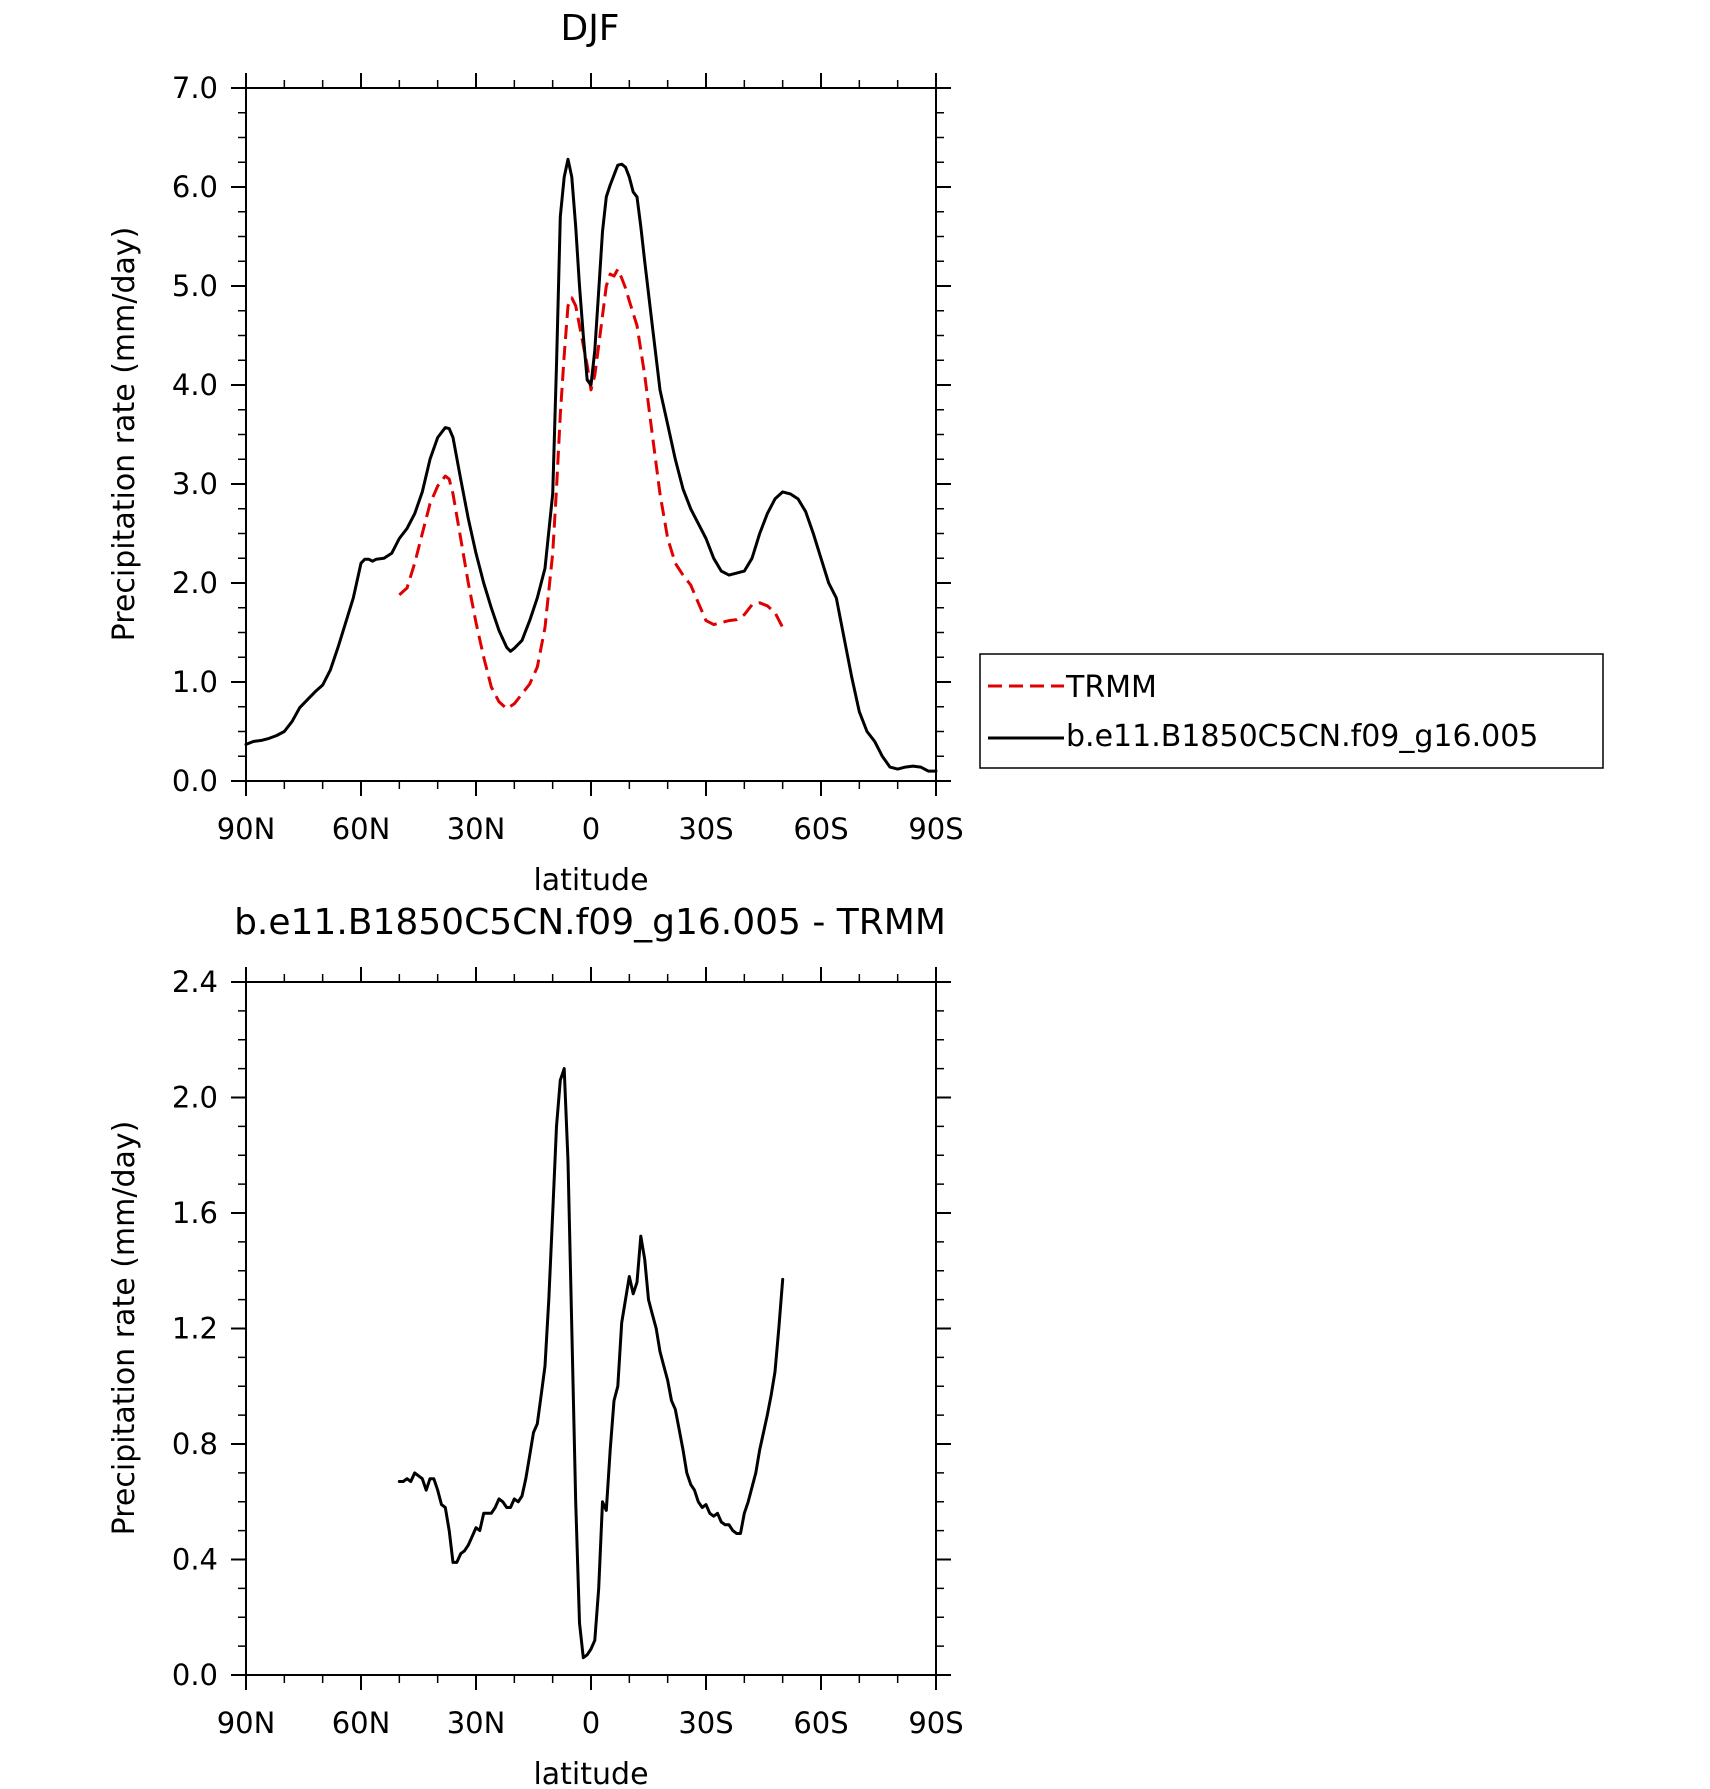 The image size is (1710, 1789). I want to click on legend-box, so click(1291, 711).